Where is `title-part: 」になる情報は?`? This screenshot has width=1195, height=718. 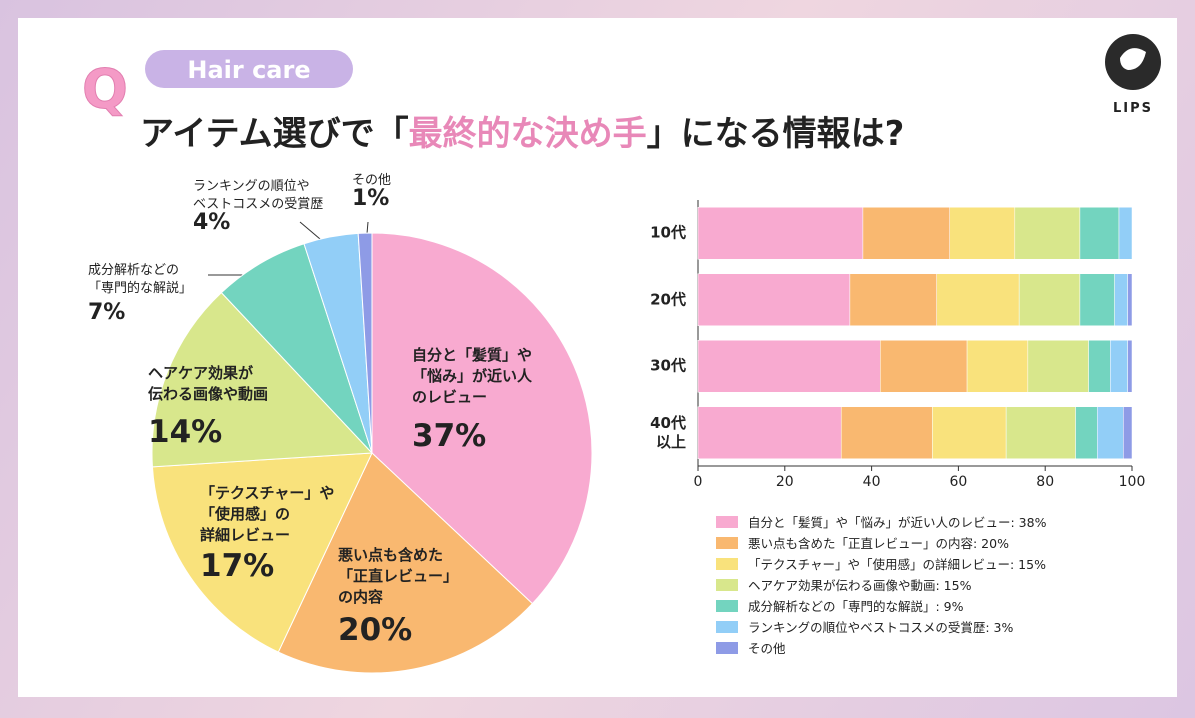 title-part: 」になる情報は? is located at coordinates (776, 134).